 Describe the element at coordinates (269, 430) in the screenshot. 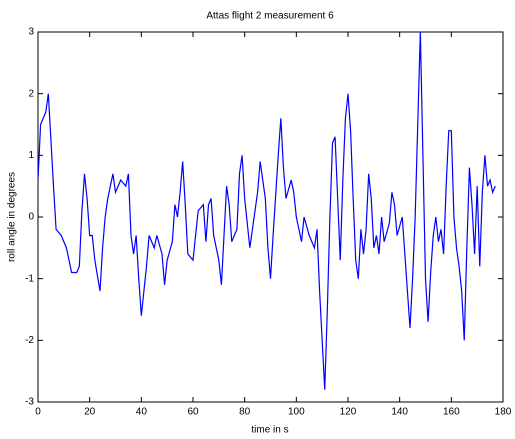

I see `x-axis-label: time in s` at that location.